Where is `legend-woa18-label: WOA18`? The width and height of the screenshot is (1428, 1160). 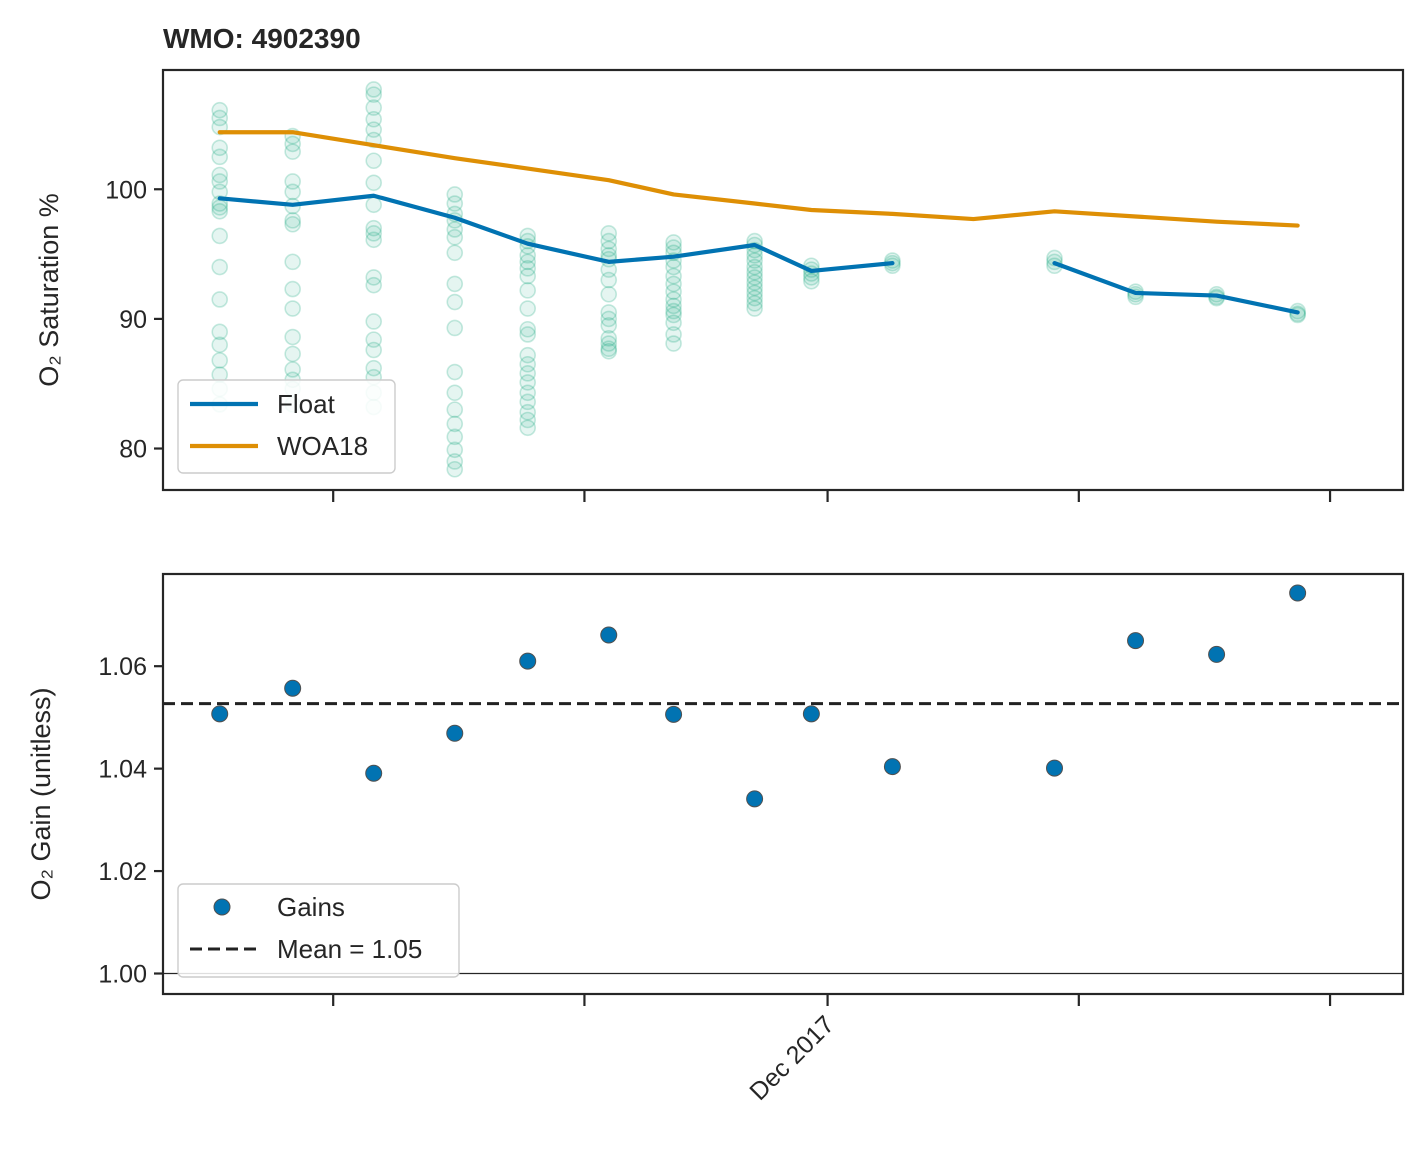 legend-woa18-label: WOA18 is located at coordinates (322, 446).